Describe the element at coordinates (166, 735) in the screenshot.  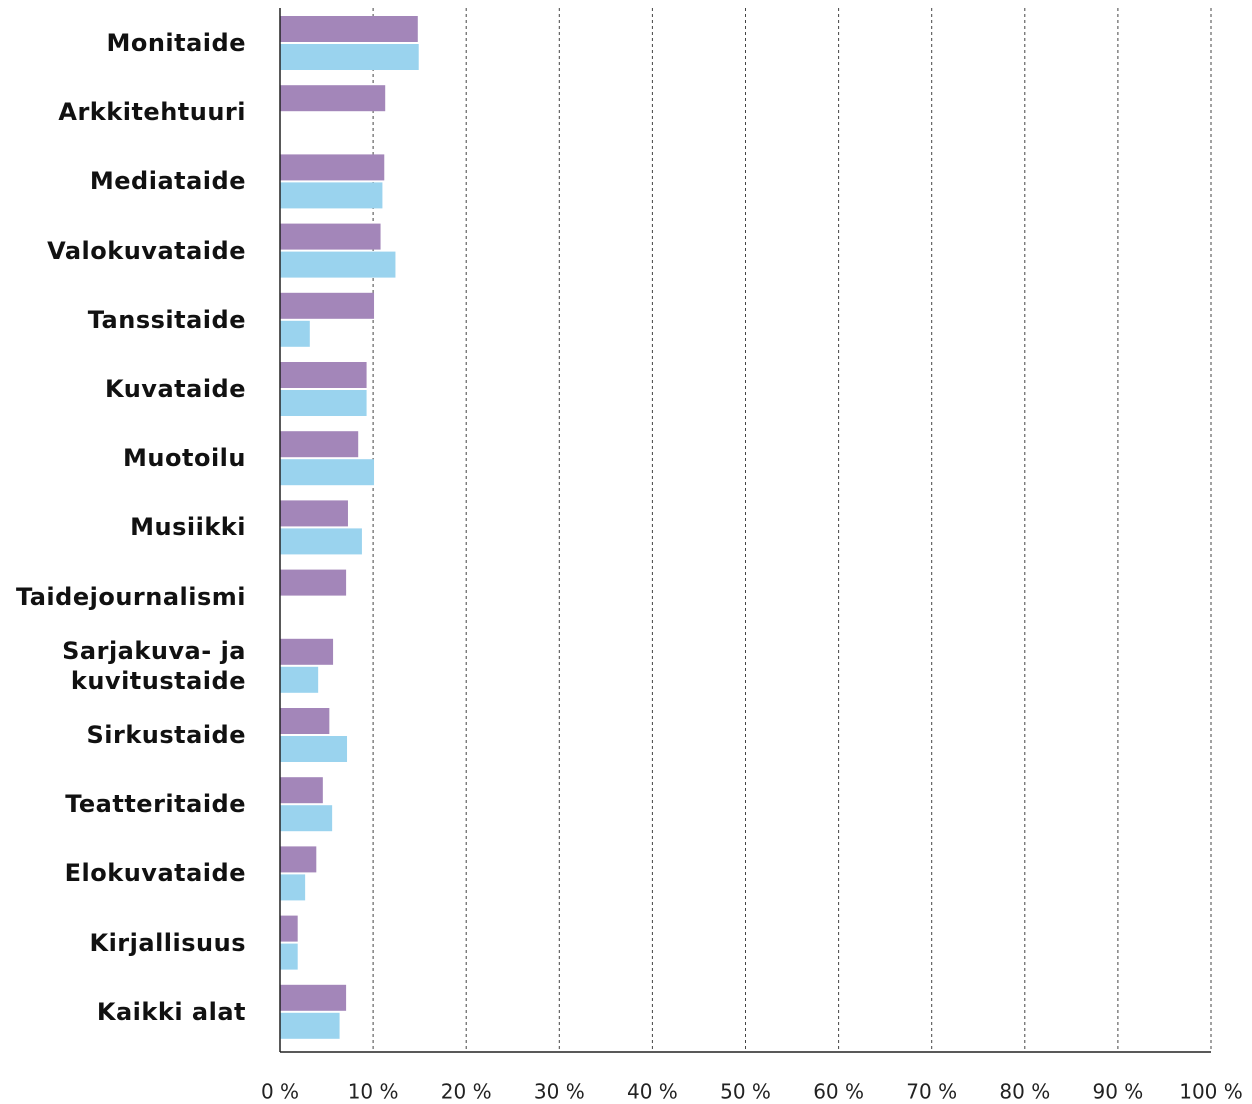
I see `category-label: Sirkustaide` at that location.